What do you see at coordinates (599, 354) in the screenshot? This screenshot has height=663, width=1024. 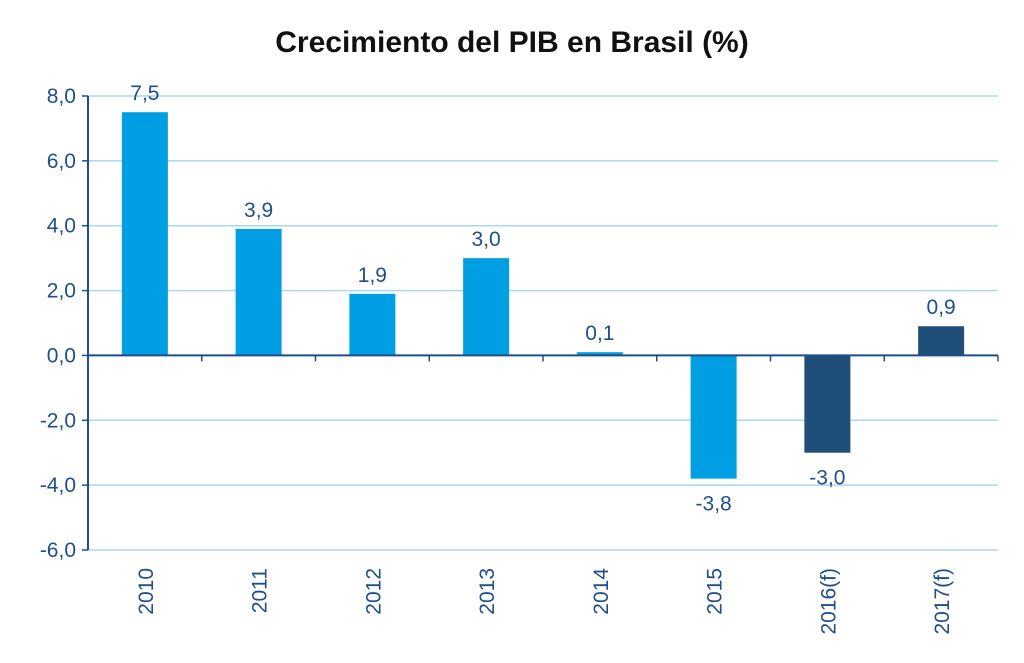 I see `bar-2014` at bounding box center [599, 354].